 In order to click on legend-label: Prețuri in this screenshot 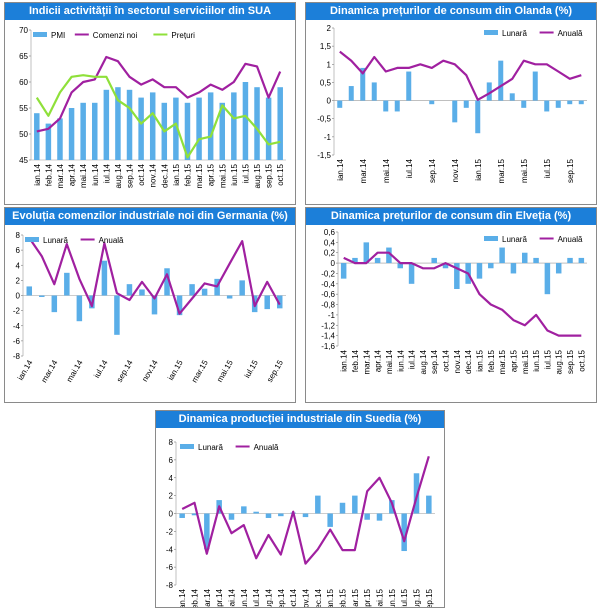, I will do `click(183, 35)`.